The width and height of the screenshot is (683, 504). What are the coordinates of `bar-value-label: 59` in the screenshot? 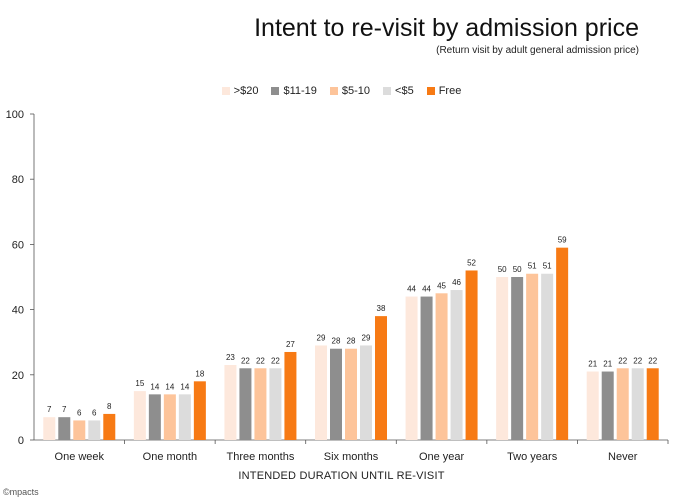 It's located at (562, 240).